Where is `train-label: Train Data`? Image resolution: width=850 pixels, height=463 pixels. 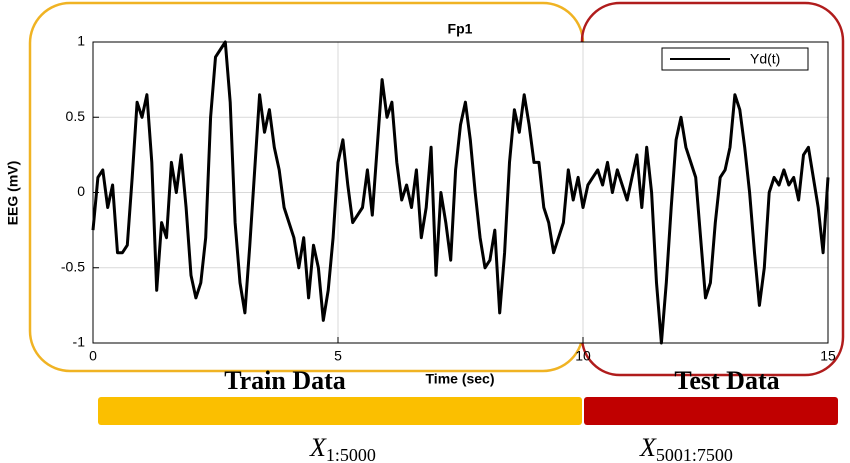 train-label: Train Data is located at coordinates (285, 380).